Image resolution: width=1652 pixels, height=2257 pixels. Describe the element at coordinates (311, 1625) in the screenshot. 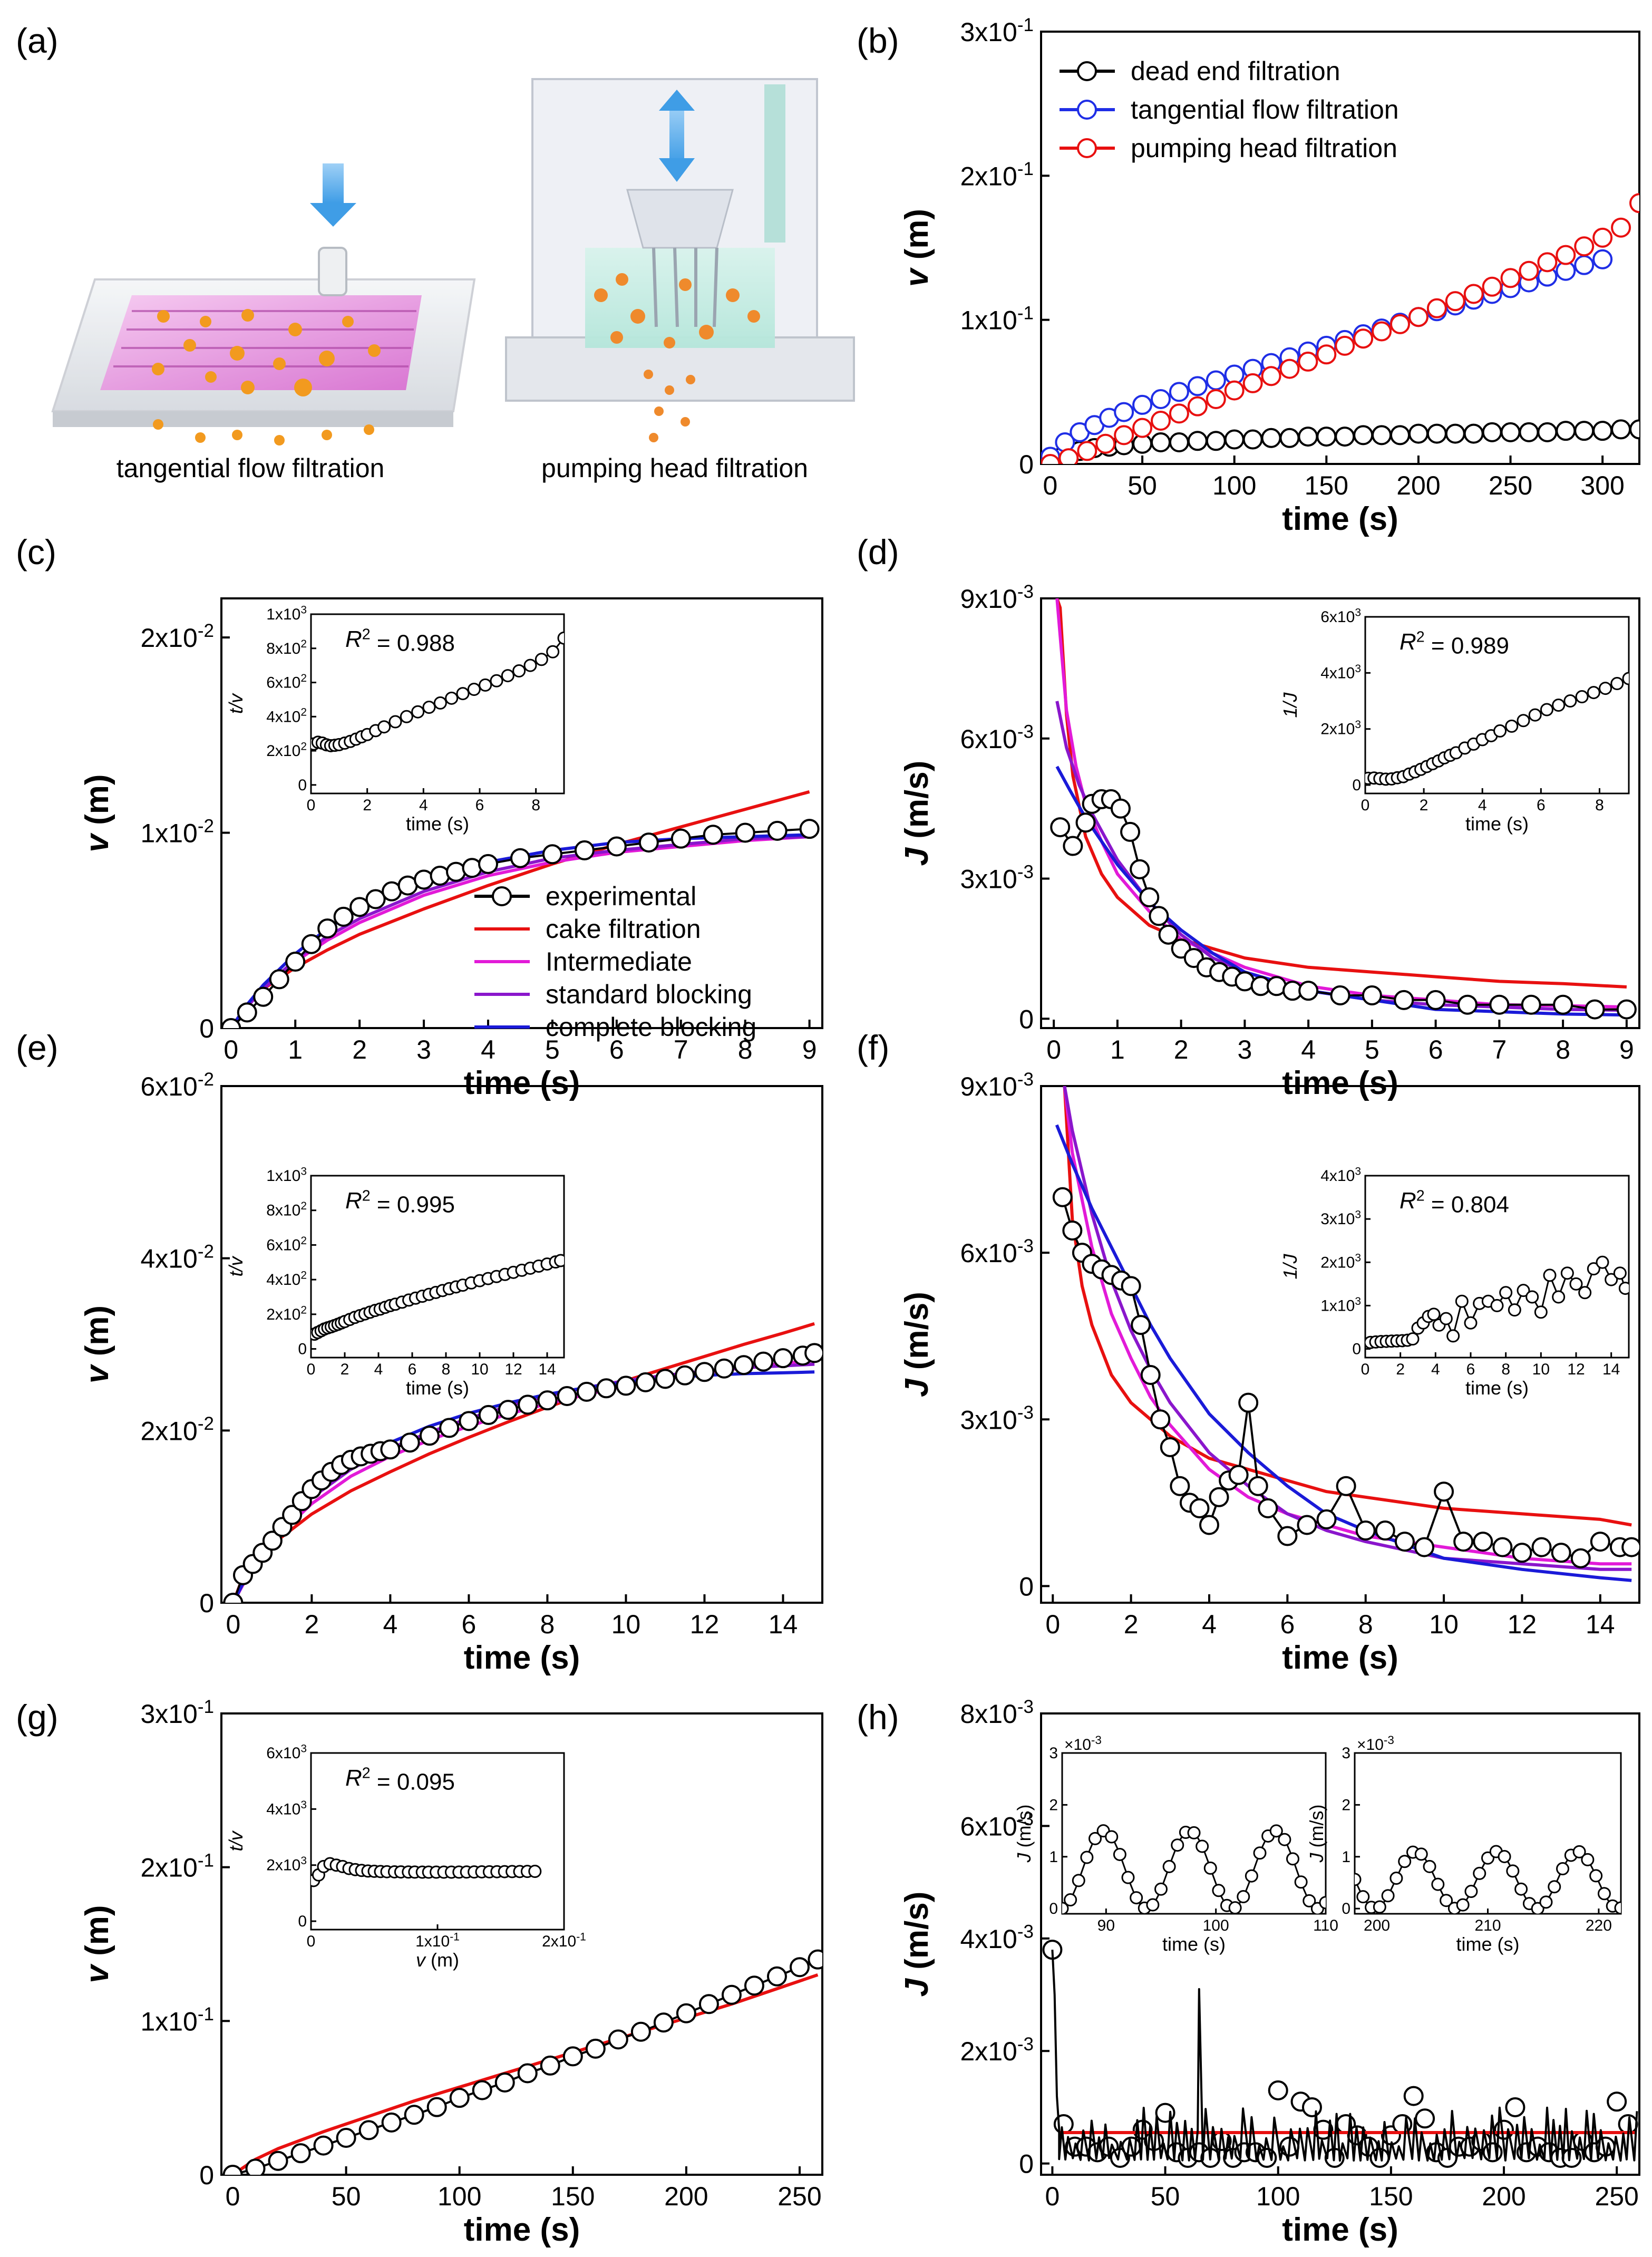

I see `chart-e-x-tick-label: 2` at that location.